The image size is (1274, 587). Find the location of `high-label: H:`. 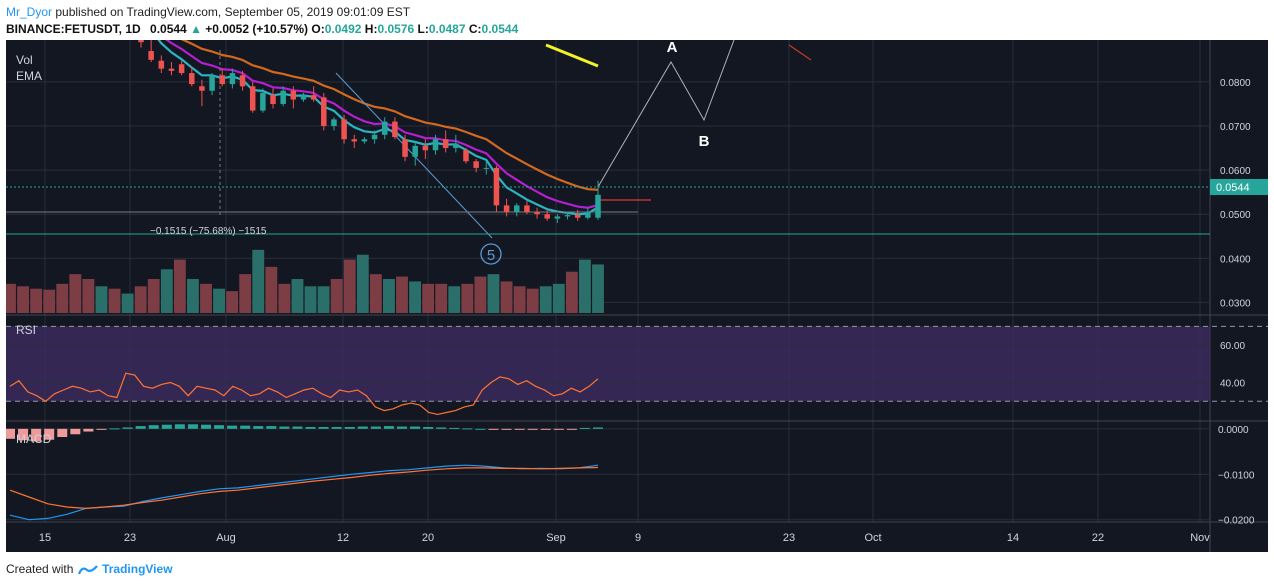

high-label: H: is located at coordinates (371, 29).